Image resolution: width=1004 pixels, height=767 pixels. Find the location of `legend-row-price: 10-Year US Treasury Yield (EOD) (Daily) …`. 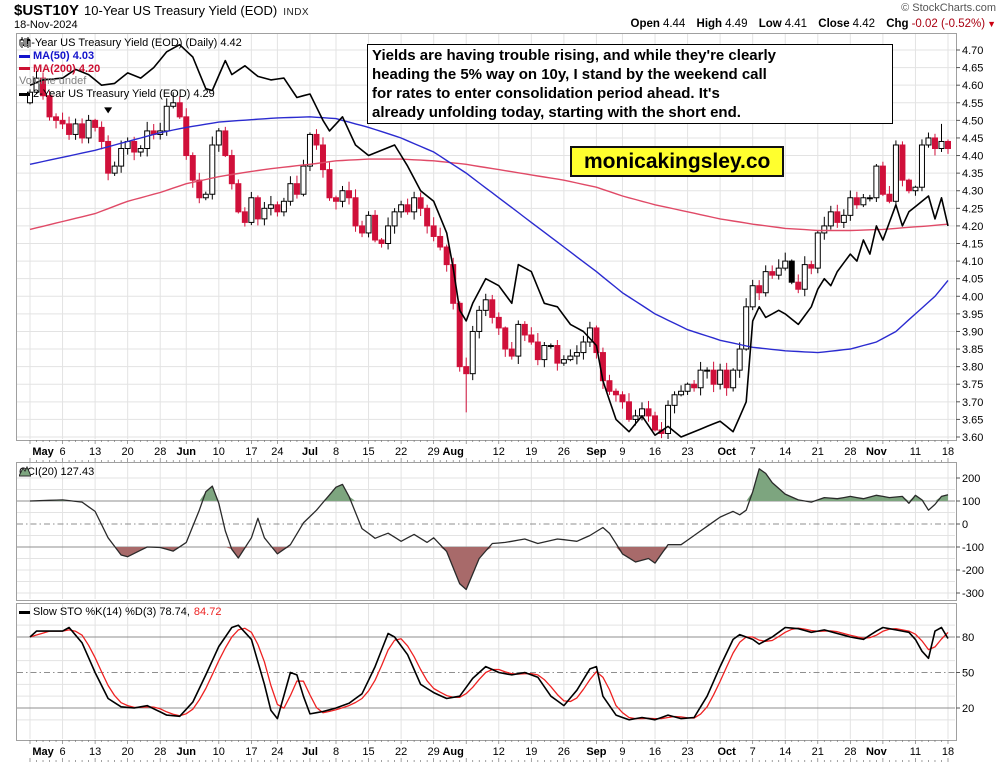

legend-row-price: 10-Year US Treasury Yield (EOD) (Daily) … is located at coordinates (130, 43).